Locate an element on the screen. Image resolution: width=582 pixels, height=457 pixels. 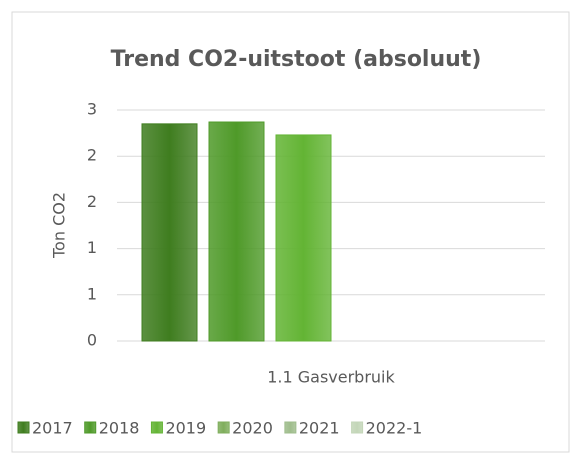
legend-label: 2018 is located at coordinates (119, 428).